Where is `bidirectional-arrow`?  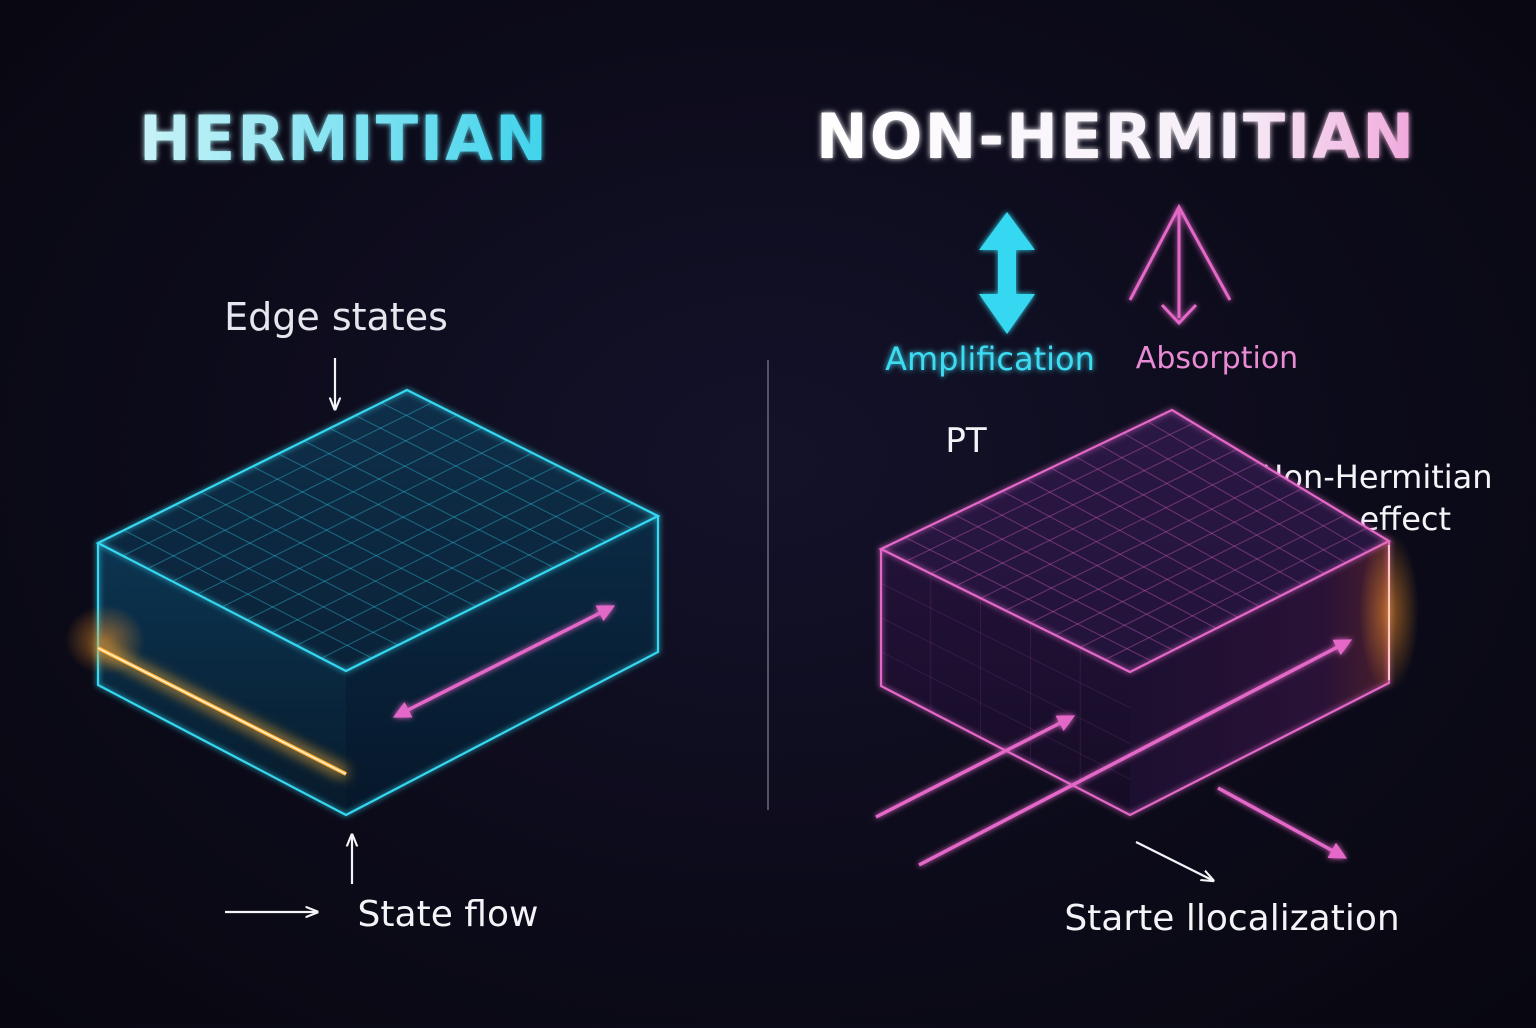 bidirectional-arrow is located at coordinates (504, 661).